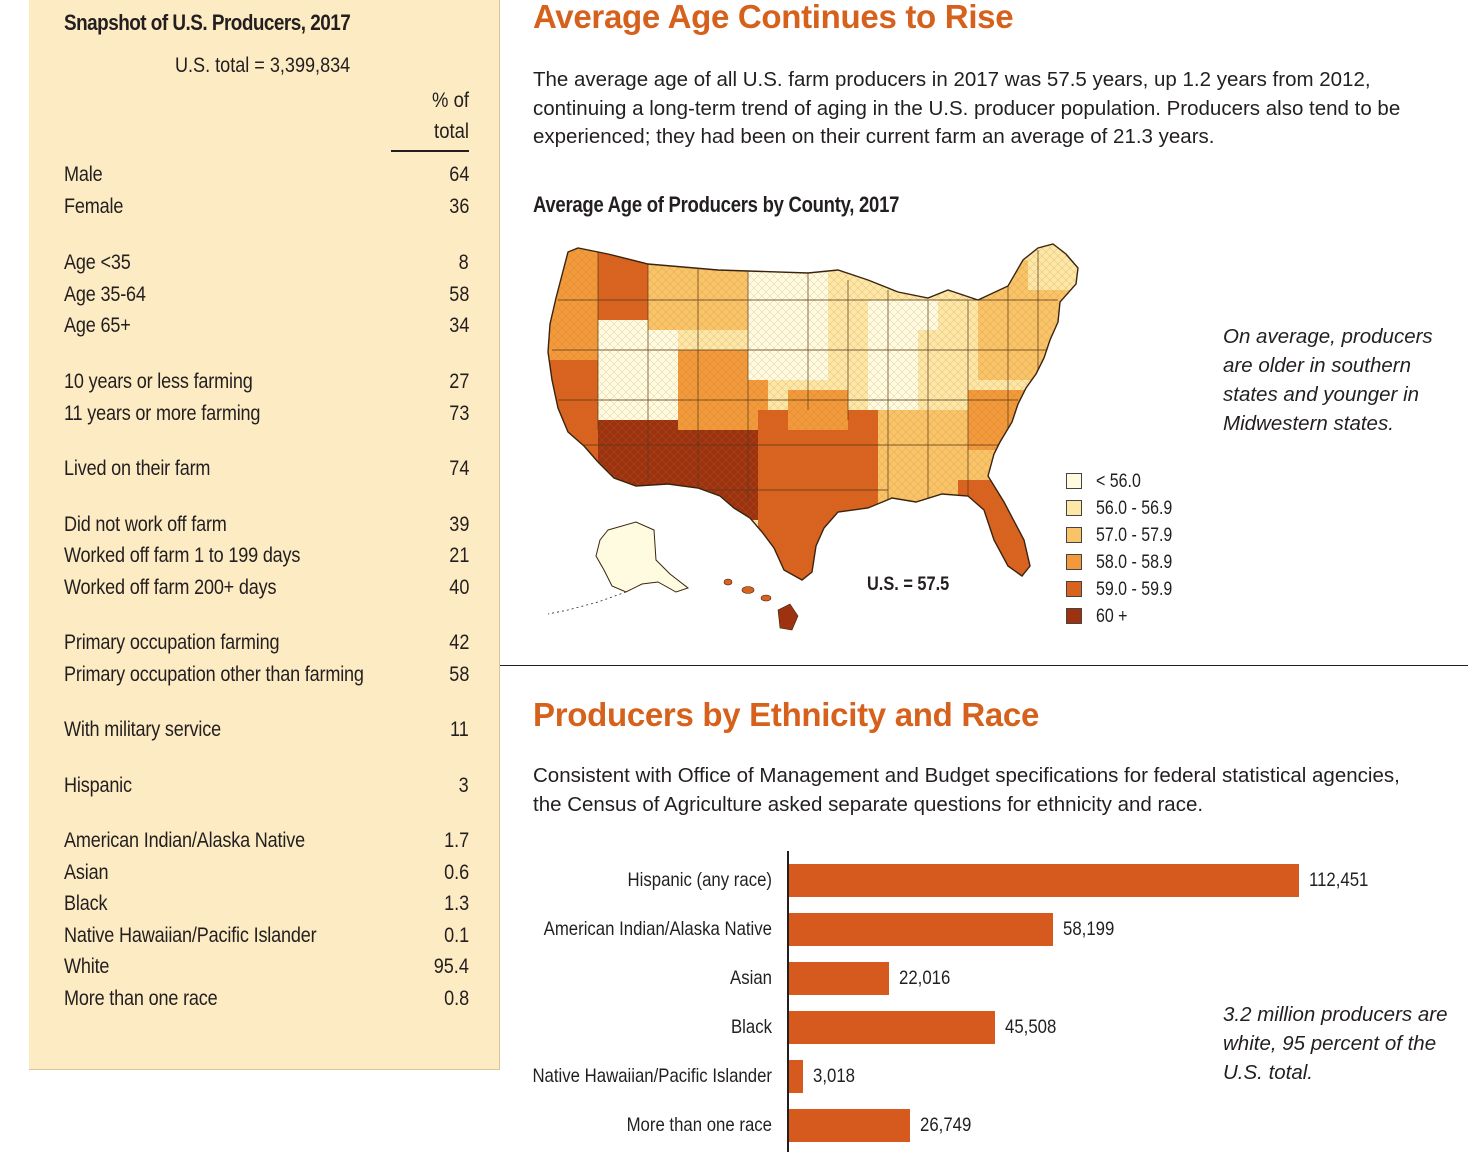 The image size is (1481, 1157). Describe the element at coordinates (266, 872) in the screenshot. I see `snapshot-row: Asian 0.6` at that location.